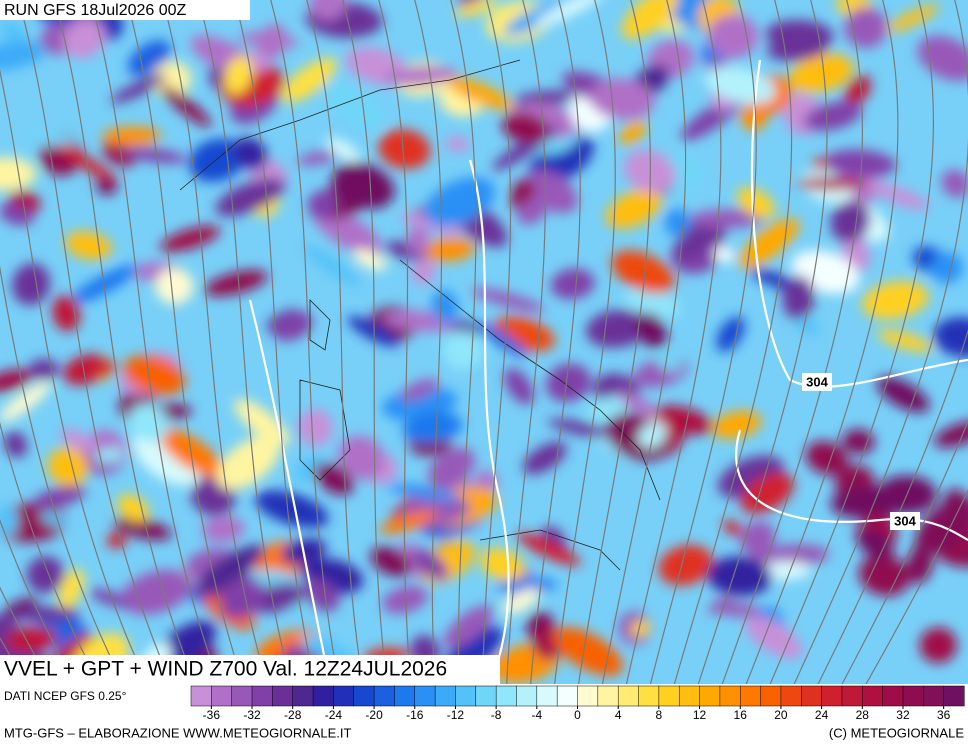  Describe the element at coordinates (536, 715) in the screenshot. I see `colorbar-tick-label: -4` at that location.